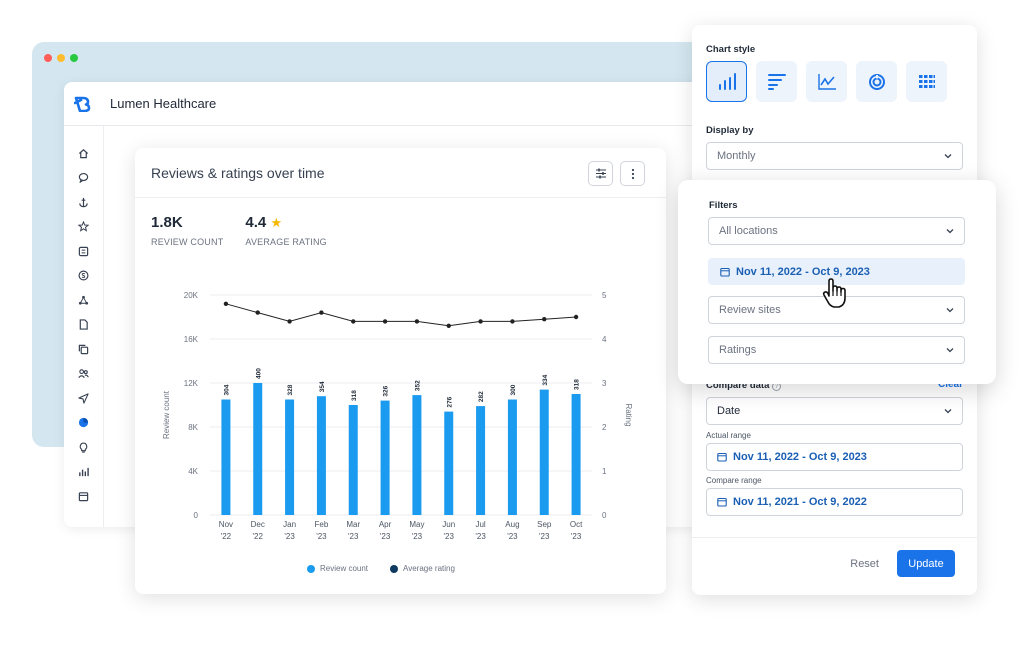 This screenshot has height=659, width=1024. What do you see at coordinates (864, 564) in the screenshot?
I see `reset-button: Reset` at bounding box center [864, 564].